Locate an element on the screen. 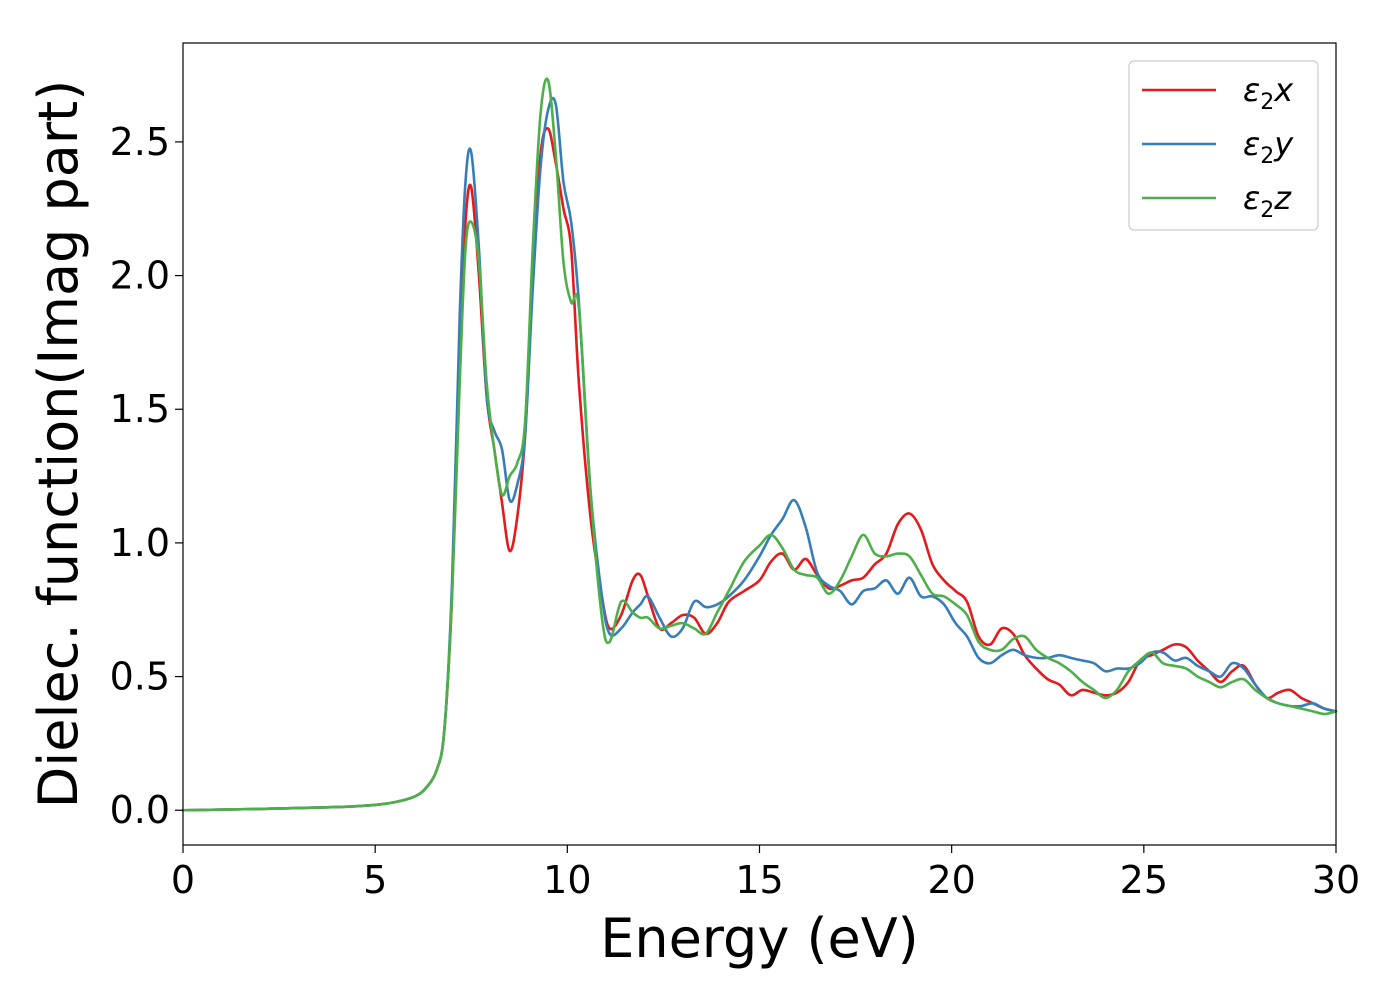  x-tick-label: 10 is located at coordinates (567, 880).